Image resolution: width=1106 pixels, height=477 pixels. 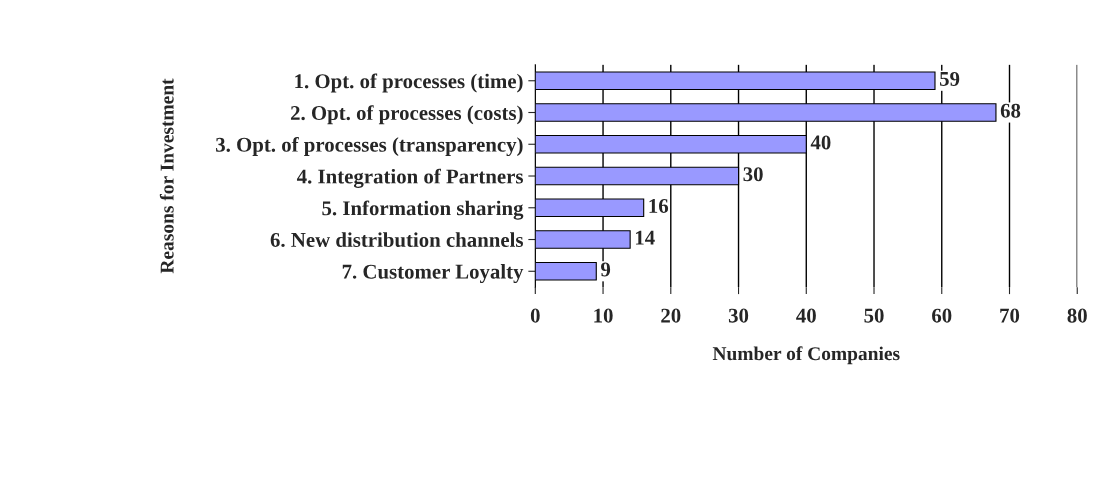 What do you see at coordinates (369, 146) in the screenshot?
I see `y-tick-label: 3. Opt. of processes (transparency)` at bounding box center [369, 146].